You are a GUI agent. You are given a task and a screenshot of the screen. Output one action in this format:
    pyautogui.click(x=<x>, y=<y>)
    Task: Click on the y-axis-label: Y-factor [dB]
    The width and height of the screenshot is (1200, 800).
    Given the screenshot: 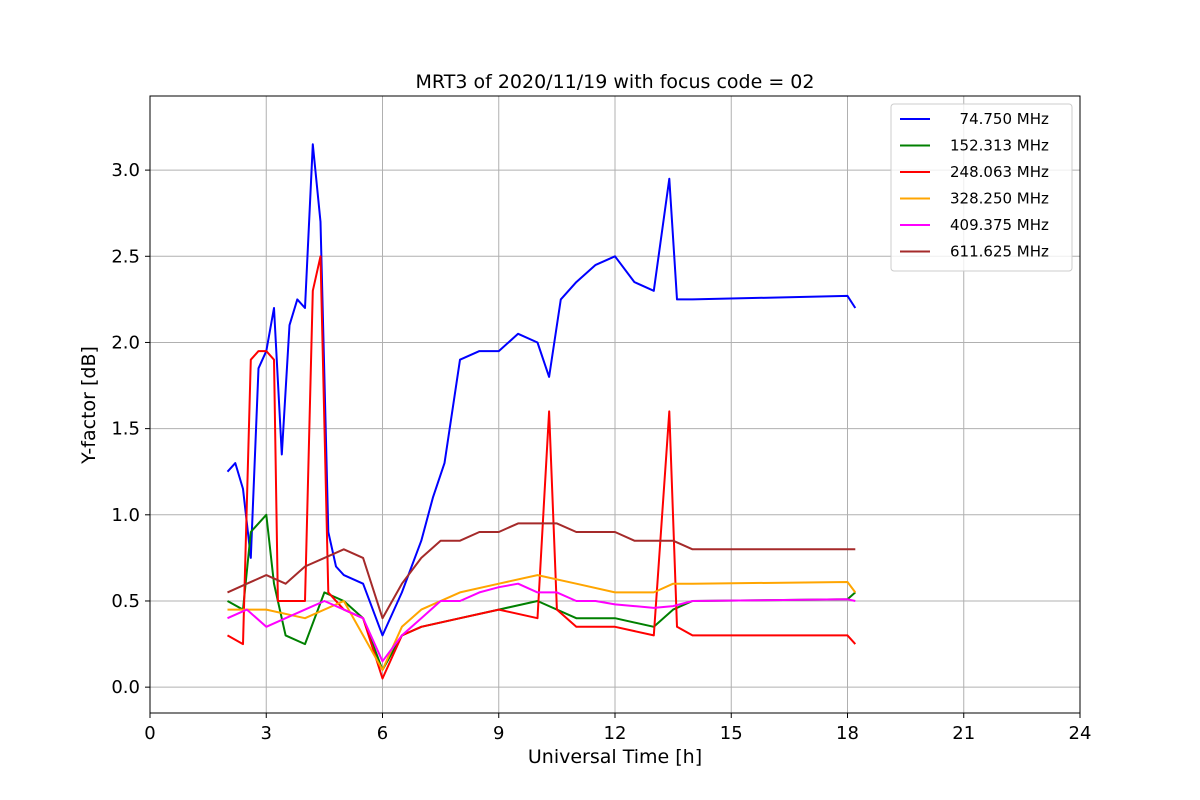 What is the action you would take?
    pyautogui.click(x=89, y=405)
    